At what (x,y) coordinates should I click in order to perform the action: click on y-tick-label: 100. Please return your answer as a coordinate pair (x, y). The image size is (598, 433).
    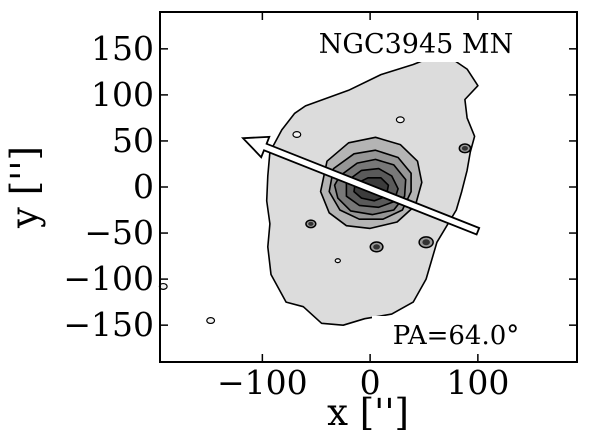
    Looking at the image, I should click on (122, 94).